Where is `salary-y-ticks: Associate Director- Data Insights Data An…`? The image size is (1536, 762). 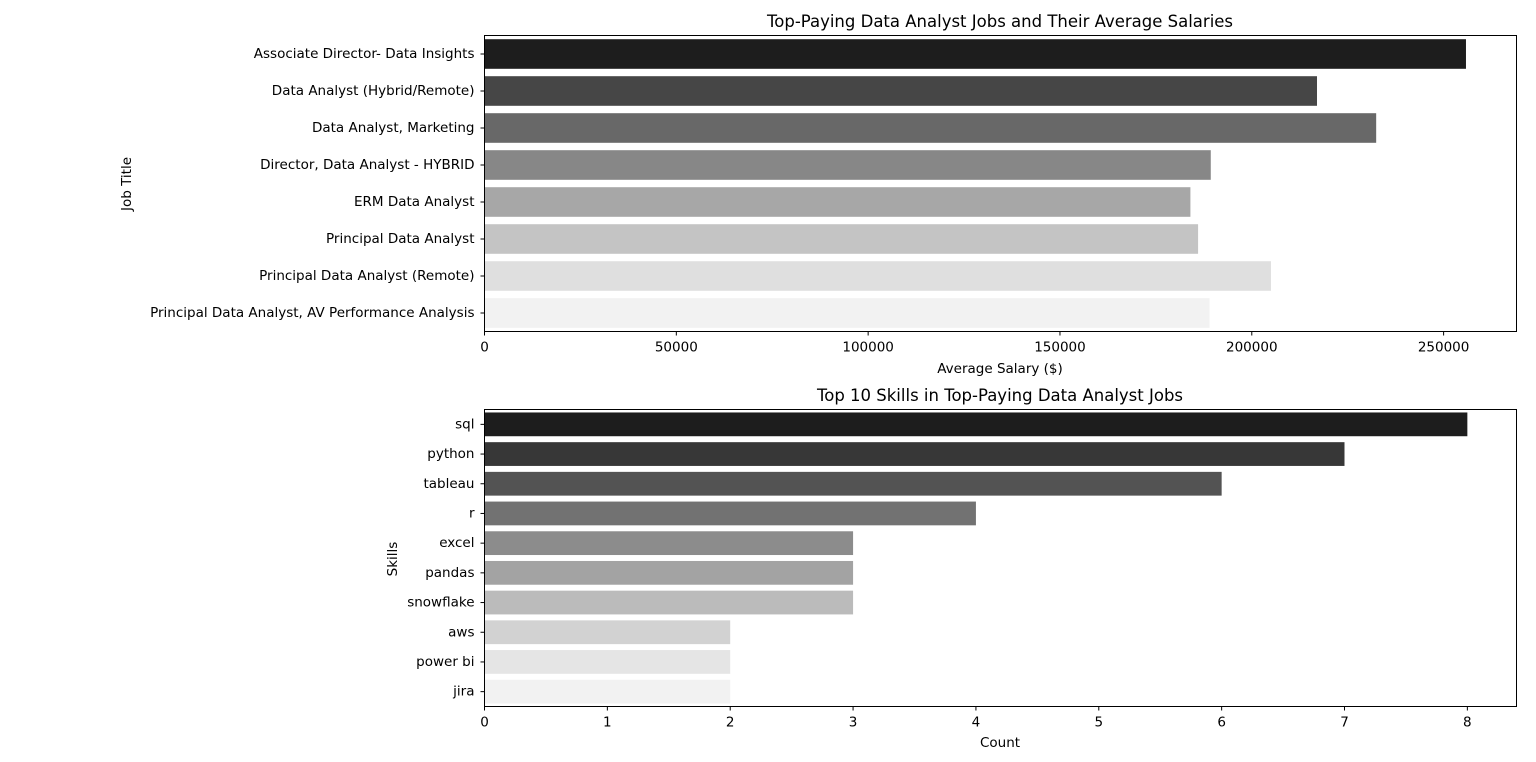 salary-y-ticks: Associate Director- Data Insights Data An… is located at coordinates (317, 183).